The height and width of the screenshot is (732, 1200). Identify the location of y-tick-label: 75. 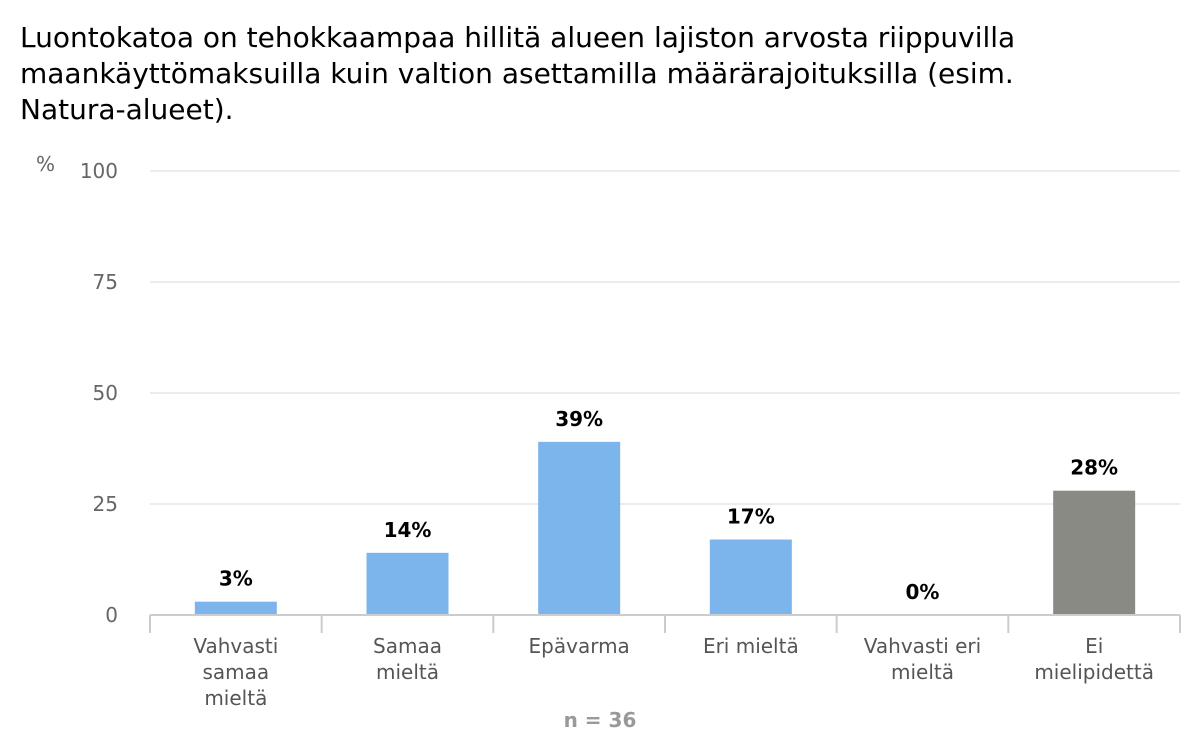
(105, 282).